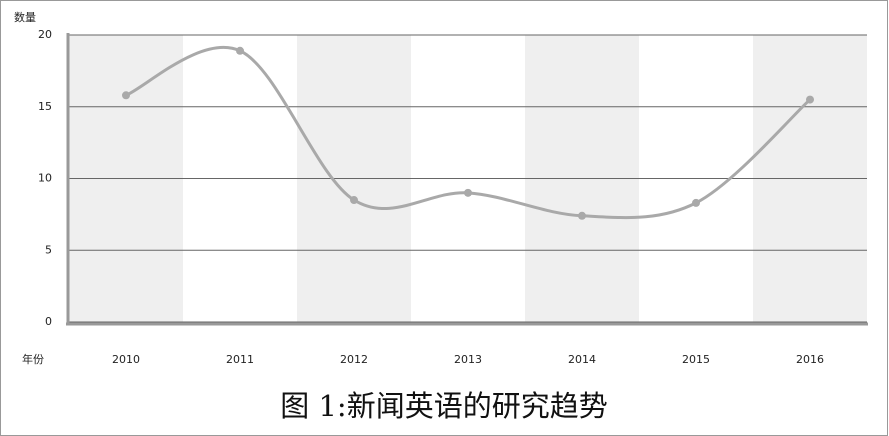 The height and width of the screenshot is (436, 889). I want to click on x-tick-label: 2015, so click(696, 359).